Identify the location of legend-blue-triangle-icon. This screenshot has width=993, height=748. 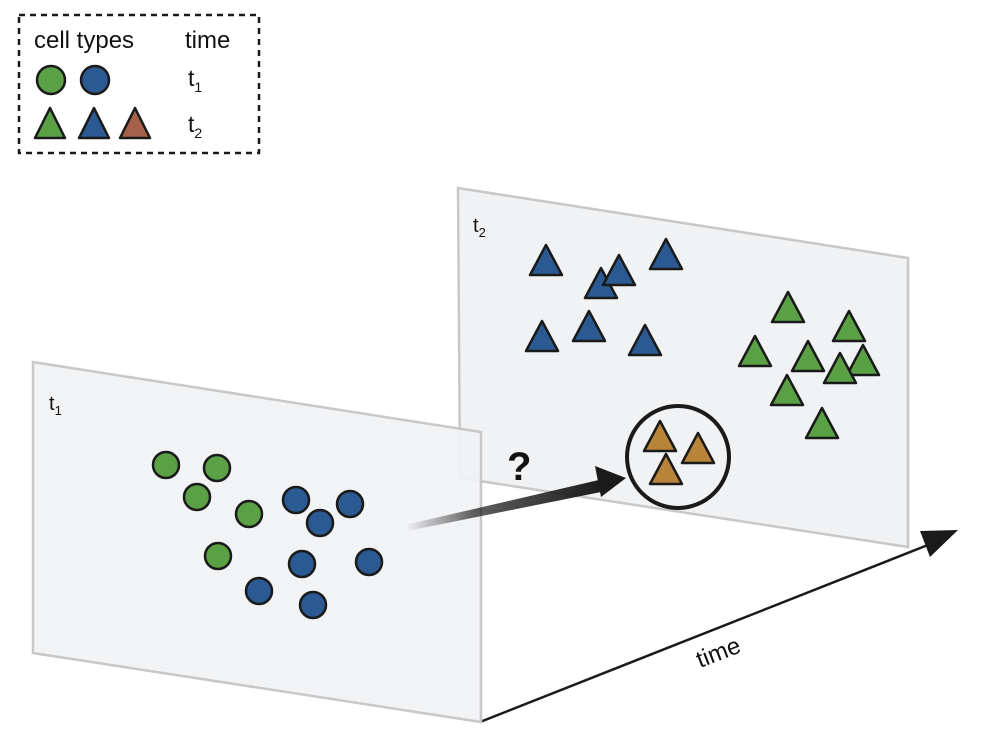
(94, 123).